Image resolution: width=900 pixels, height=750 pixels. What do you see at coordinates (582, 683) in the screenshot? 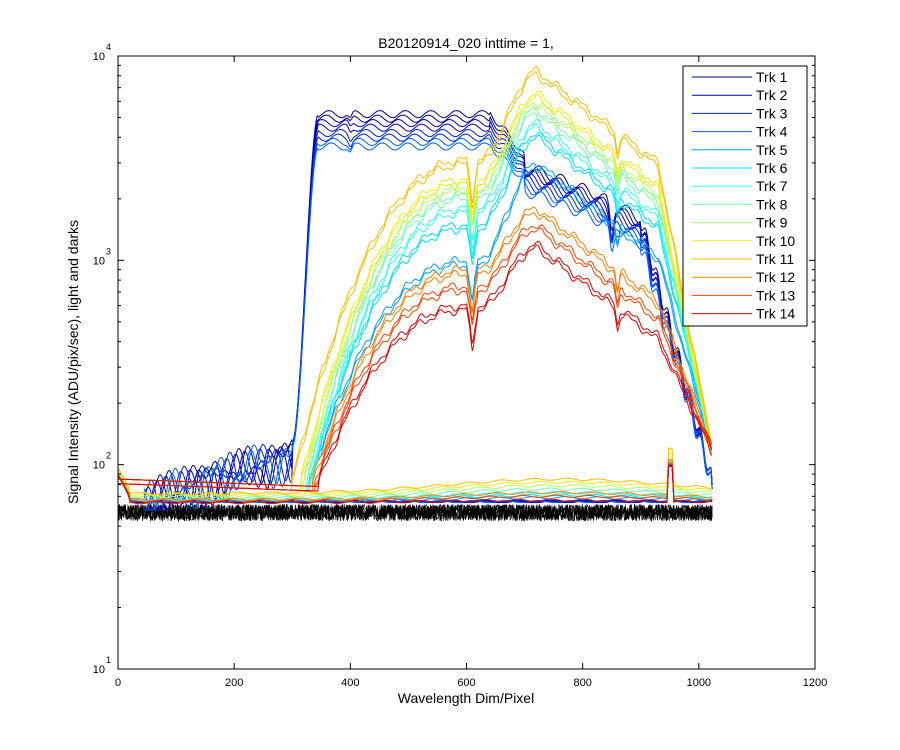
I see `x-tick-label: 800` at bounding box center [582, 683].